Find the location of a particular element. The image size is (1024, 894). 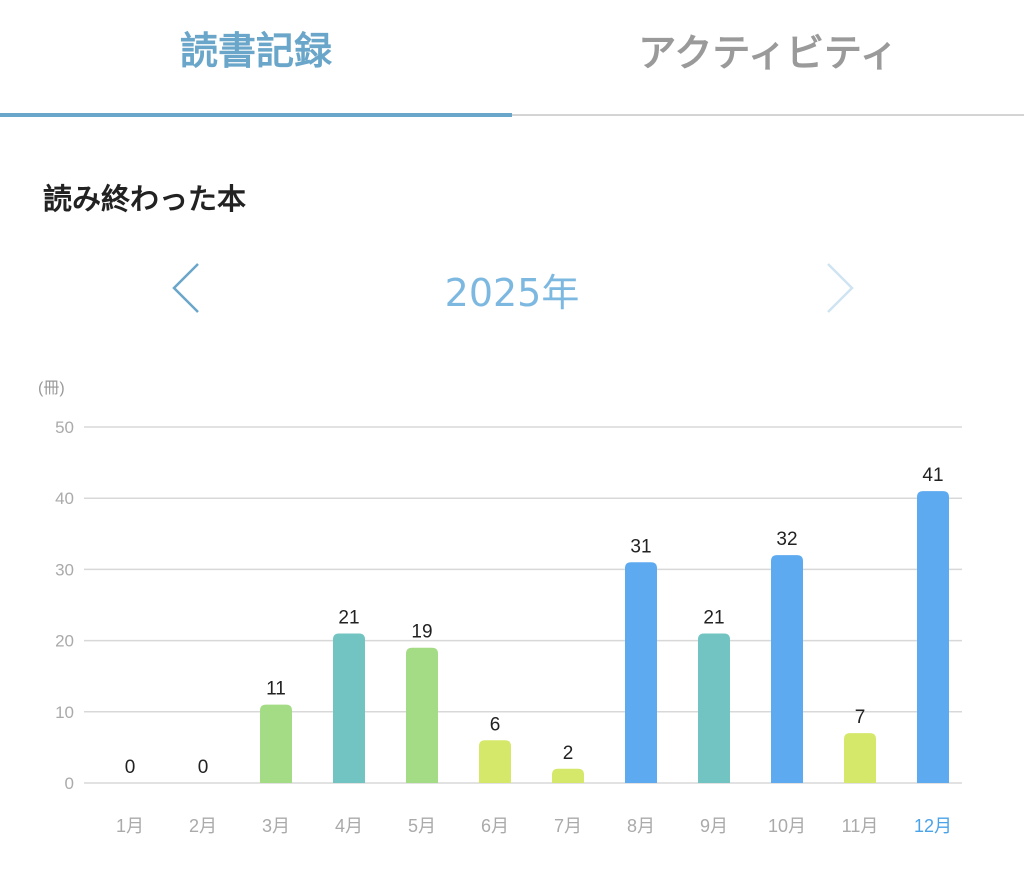

bar-value-label: 11 is located at coordinates (276, 689).